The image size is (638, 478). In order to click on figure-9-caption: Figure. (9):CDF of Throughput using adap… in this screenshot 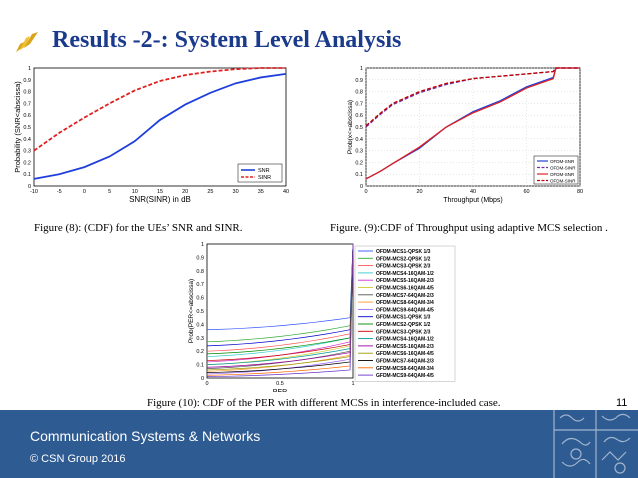, I will do `click(469, 228)`.